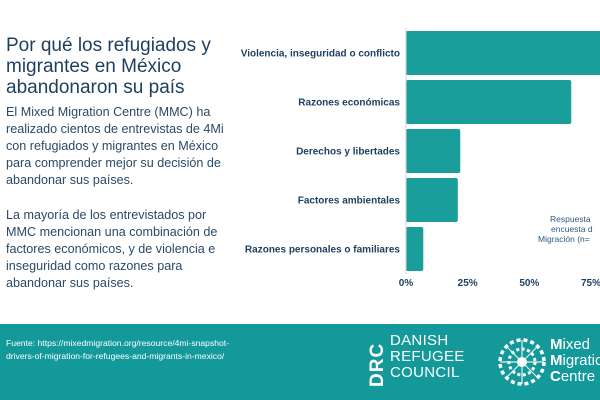 The height and width of the screenshot is (400, 600). Describe the element at coordinates (349, 201) in the screenshot. I see `category-label-3: Factores ambientales` at that location.